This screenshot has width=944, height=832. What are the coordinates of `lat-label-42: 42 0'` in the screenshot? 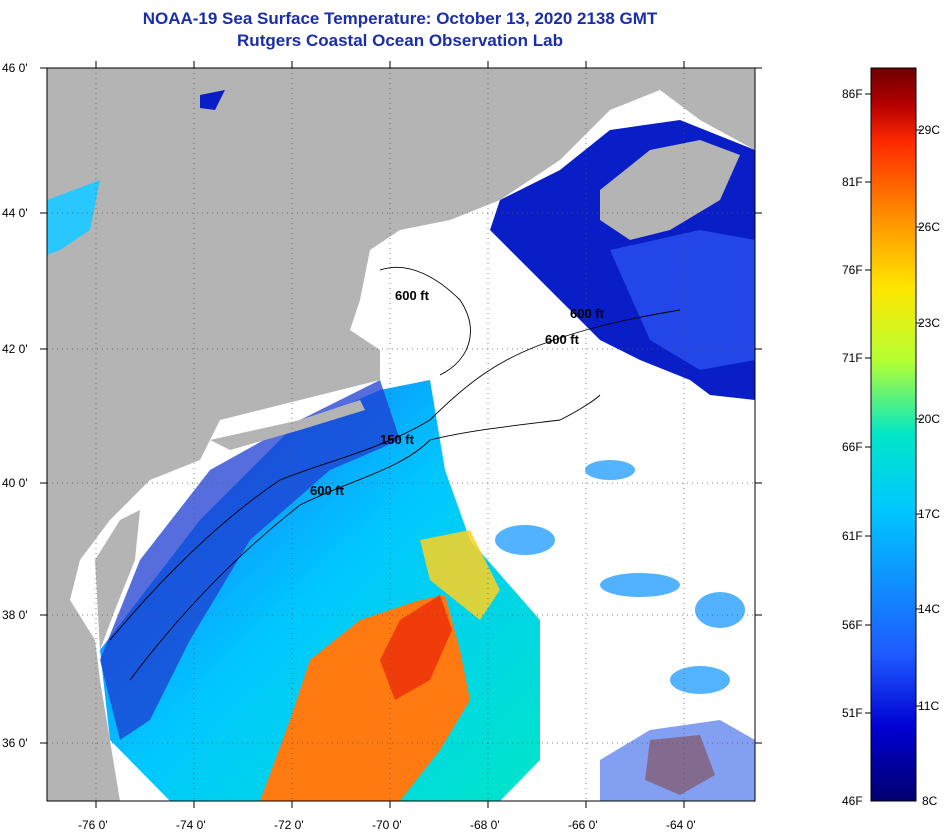 It's located at (15, 349).